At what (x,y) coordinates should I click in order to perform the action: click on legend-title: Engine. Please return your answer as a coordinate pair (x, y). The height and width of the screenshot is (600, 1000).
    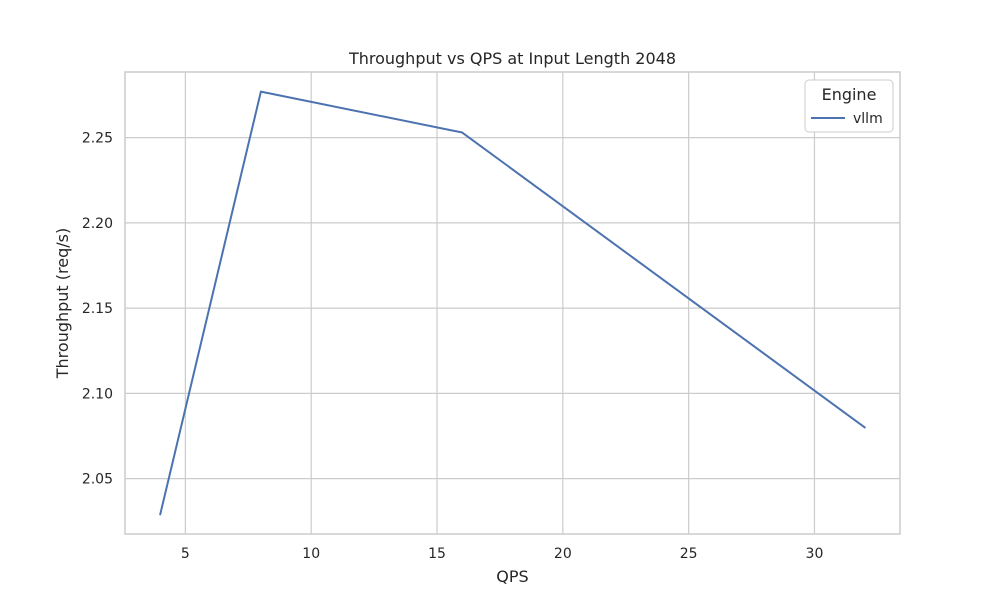
    Looking at the image, I should click on (849, 94).